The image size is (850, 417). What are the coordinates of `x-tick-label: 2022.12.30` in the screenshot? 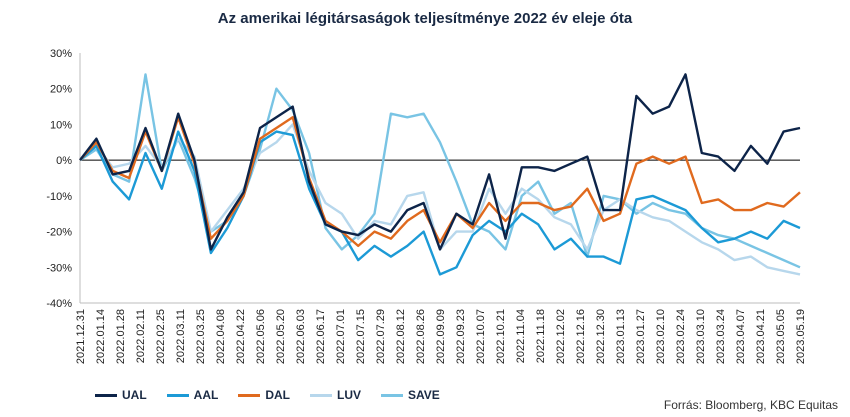 It's located at (601, 336).